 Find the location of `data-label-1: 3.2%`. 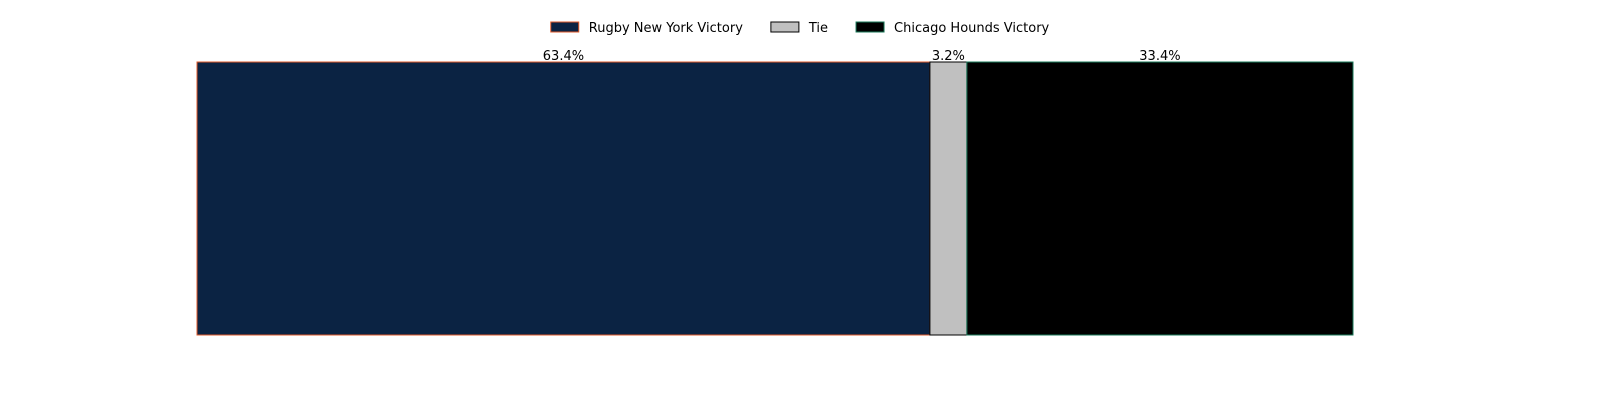

data-label-1: 3.2% is located at coordinates (948, 56).